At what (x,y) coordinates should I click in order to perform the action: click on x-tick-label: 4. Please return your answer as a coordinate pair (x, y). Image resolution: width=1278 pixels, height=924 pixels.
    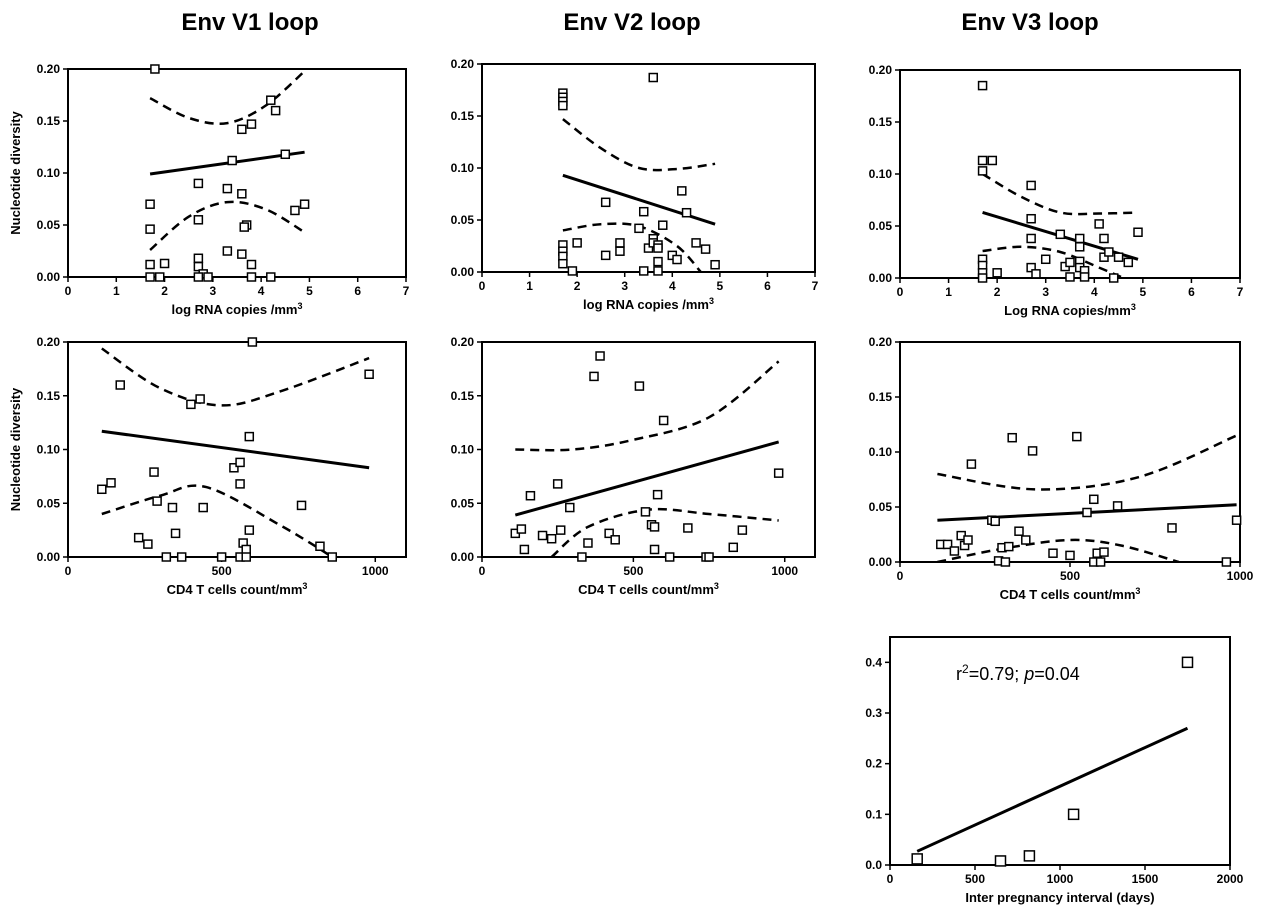
    Looking at the image, I should click on (1094, 292).